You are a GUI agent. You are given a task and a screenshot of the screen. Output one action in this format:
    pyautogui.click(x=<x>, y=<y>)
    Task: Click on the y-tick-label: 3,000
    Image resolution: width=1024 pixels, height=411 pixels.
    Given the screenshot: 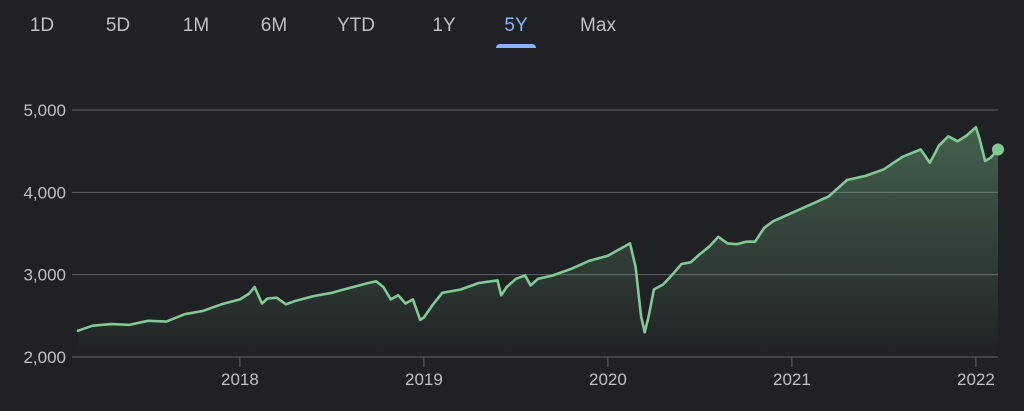 What is the action you would take?
    pyautogui.click(x=44, y=275)
    